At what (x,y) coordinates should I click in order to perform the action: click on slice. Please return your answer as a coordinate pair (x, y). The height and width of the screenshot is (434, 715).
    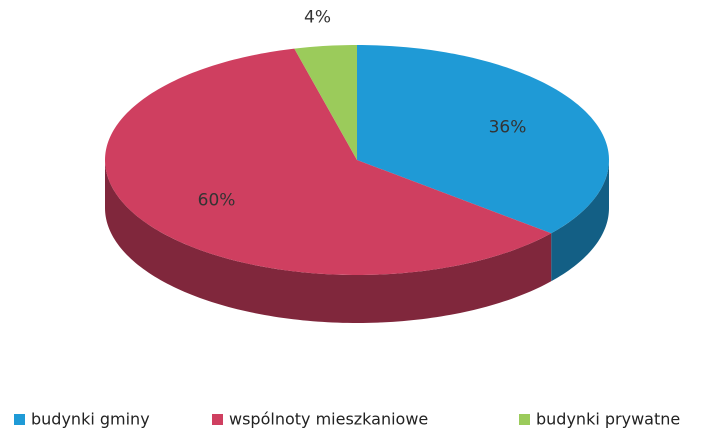
    Looking at the image, I should click on (325, 102).